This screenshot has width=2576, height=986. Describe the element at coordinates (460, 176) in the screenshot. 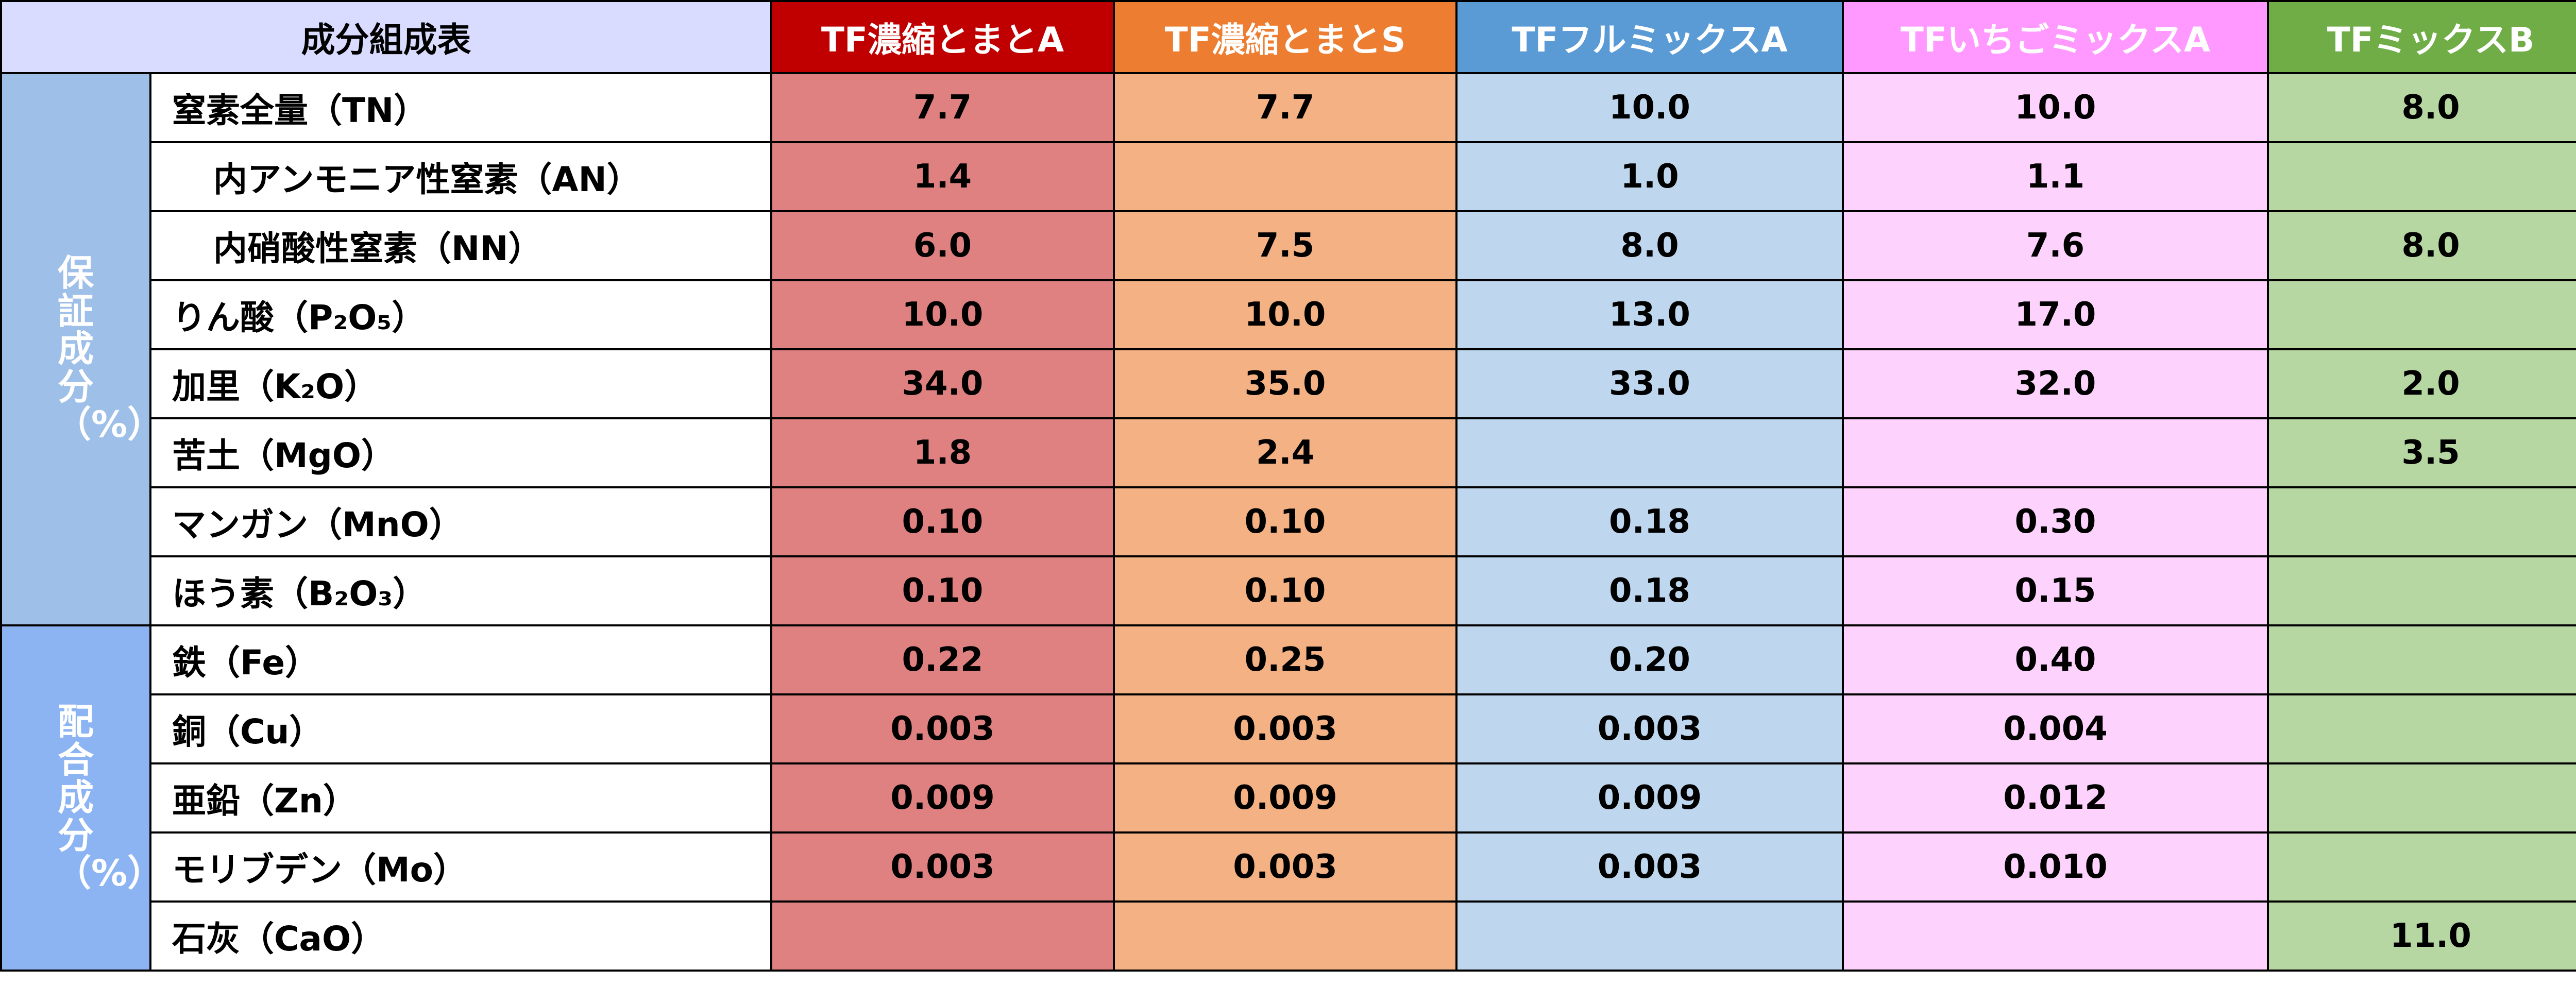

I see `row-label: 内アンモニア性窒素（AN）` at that location.